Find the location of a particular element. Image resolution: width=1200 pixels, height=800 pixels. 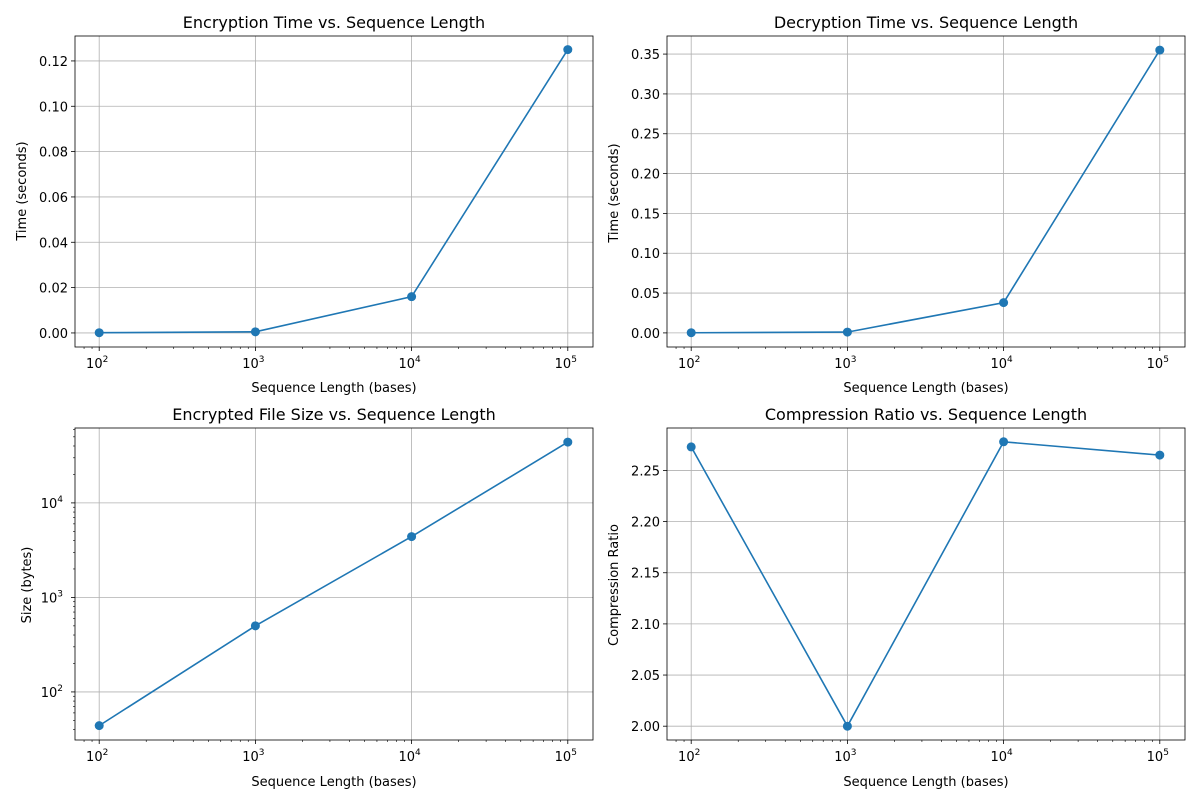

y-tick-label: 0.08 is located at coordinates (53, 153).